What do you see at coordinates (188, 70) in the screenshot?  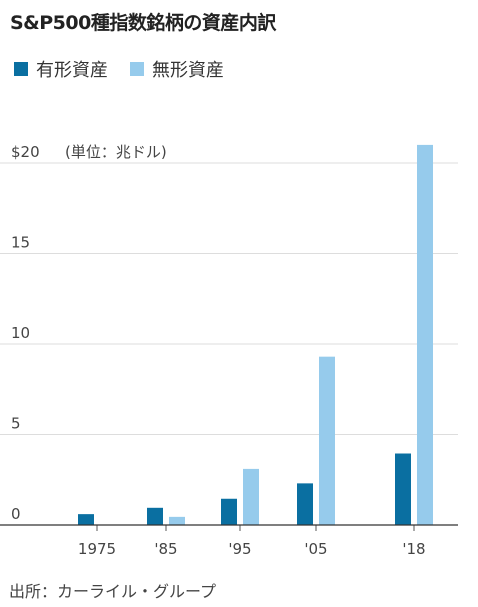 I see `legend-label-intangible: 無形資産` at bounding box center [188, 70].